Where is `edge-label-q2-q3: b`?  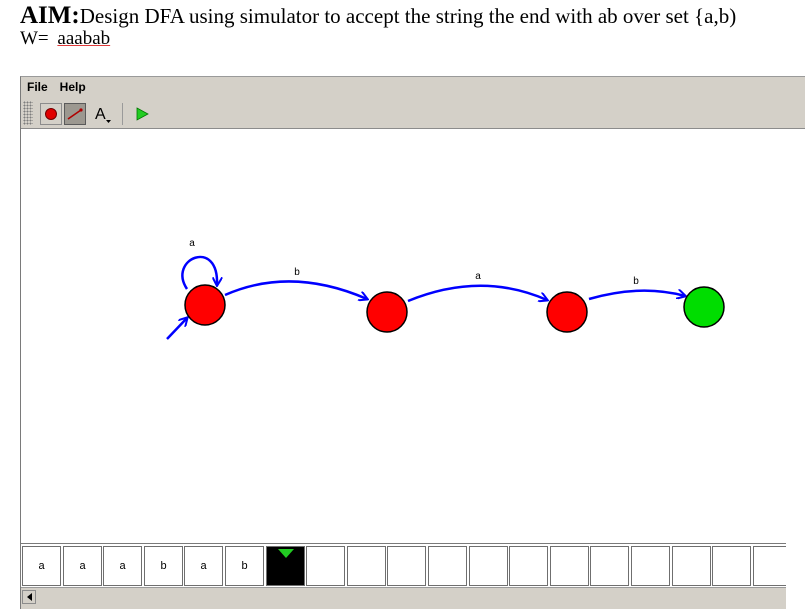 edge-label-q2-q3: b is located at coordinates (636, 281).